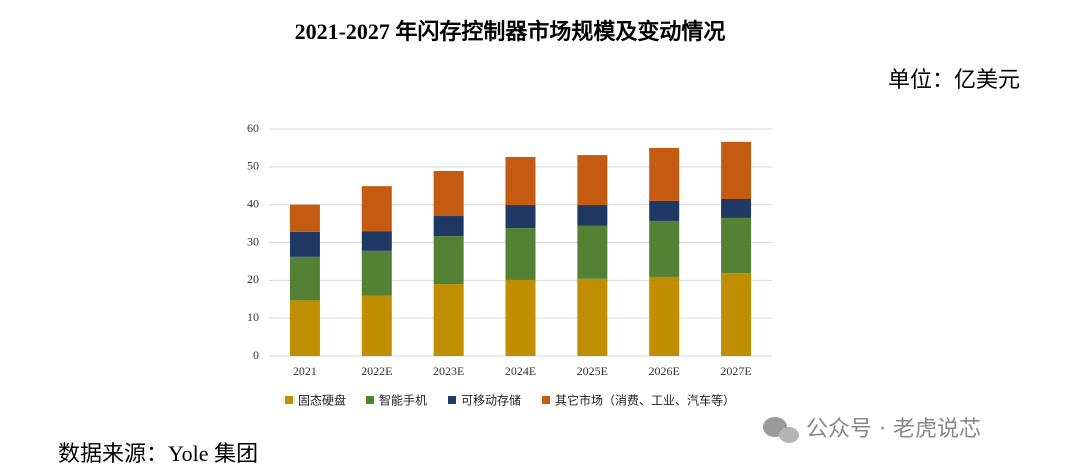 Image resolution: width=1080 pixels, height=472 pixels. Describe the element at coordinates (253, 241) in the screenshot. I see `y-tick-label: 30` at that location.